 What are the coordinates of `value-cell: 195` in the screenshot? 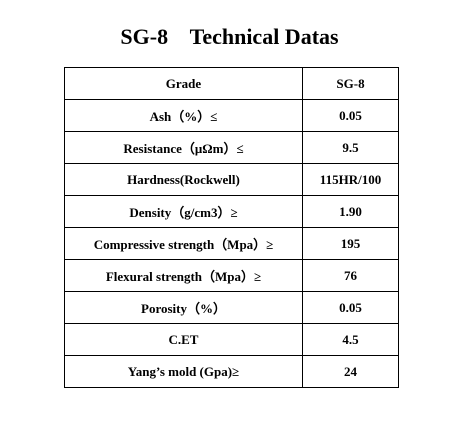 It's located at (350, 243).